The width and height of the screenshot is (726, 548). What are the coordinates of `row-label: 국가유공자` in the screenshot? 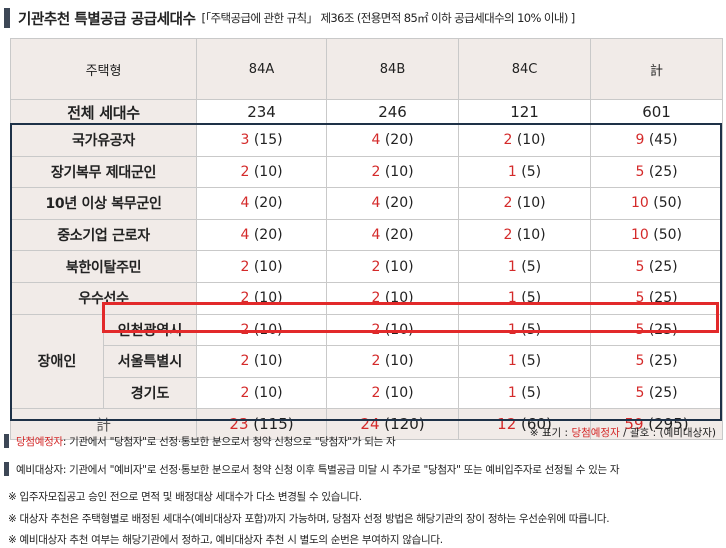 It's located at (103, 140).